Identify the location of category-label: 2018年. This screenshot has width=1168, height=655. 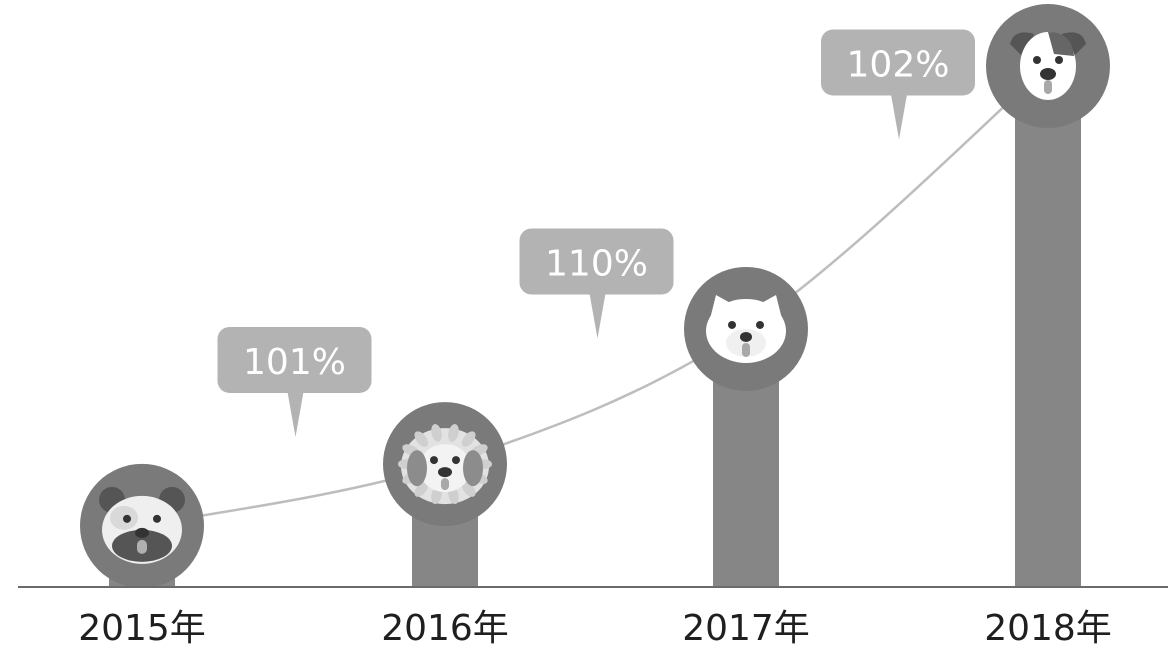
(1048, 628).